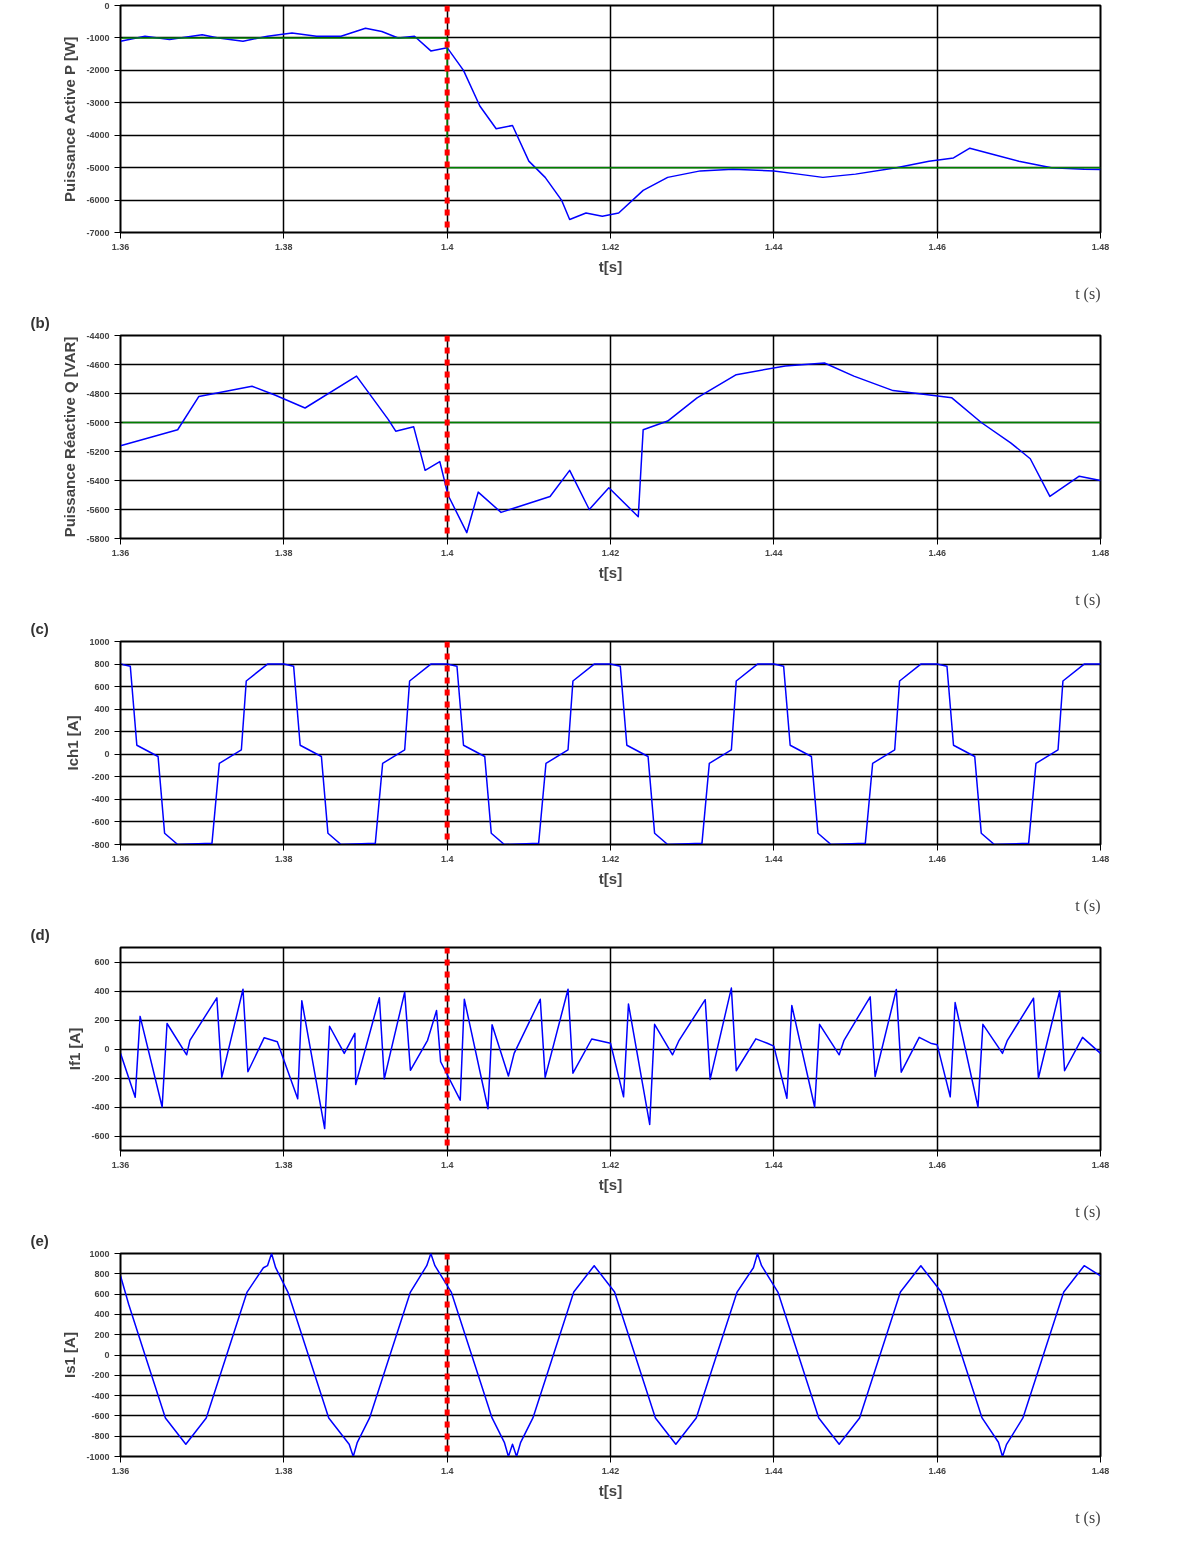 The image size is (1179, 1558). What do you see at coordinates (40, 322) in the screenshot?
I see `chart-title: (b)` at bounding box center [40, 322].